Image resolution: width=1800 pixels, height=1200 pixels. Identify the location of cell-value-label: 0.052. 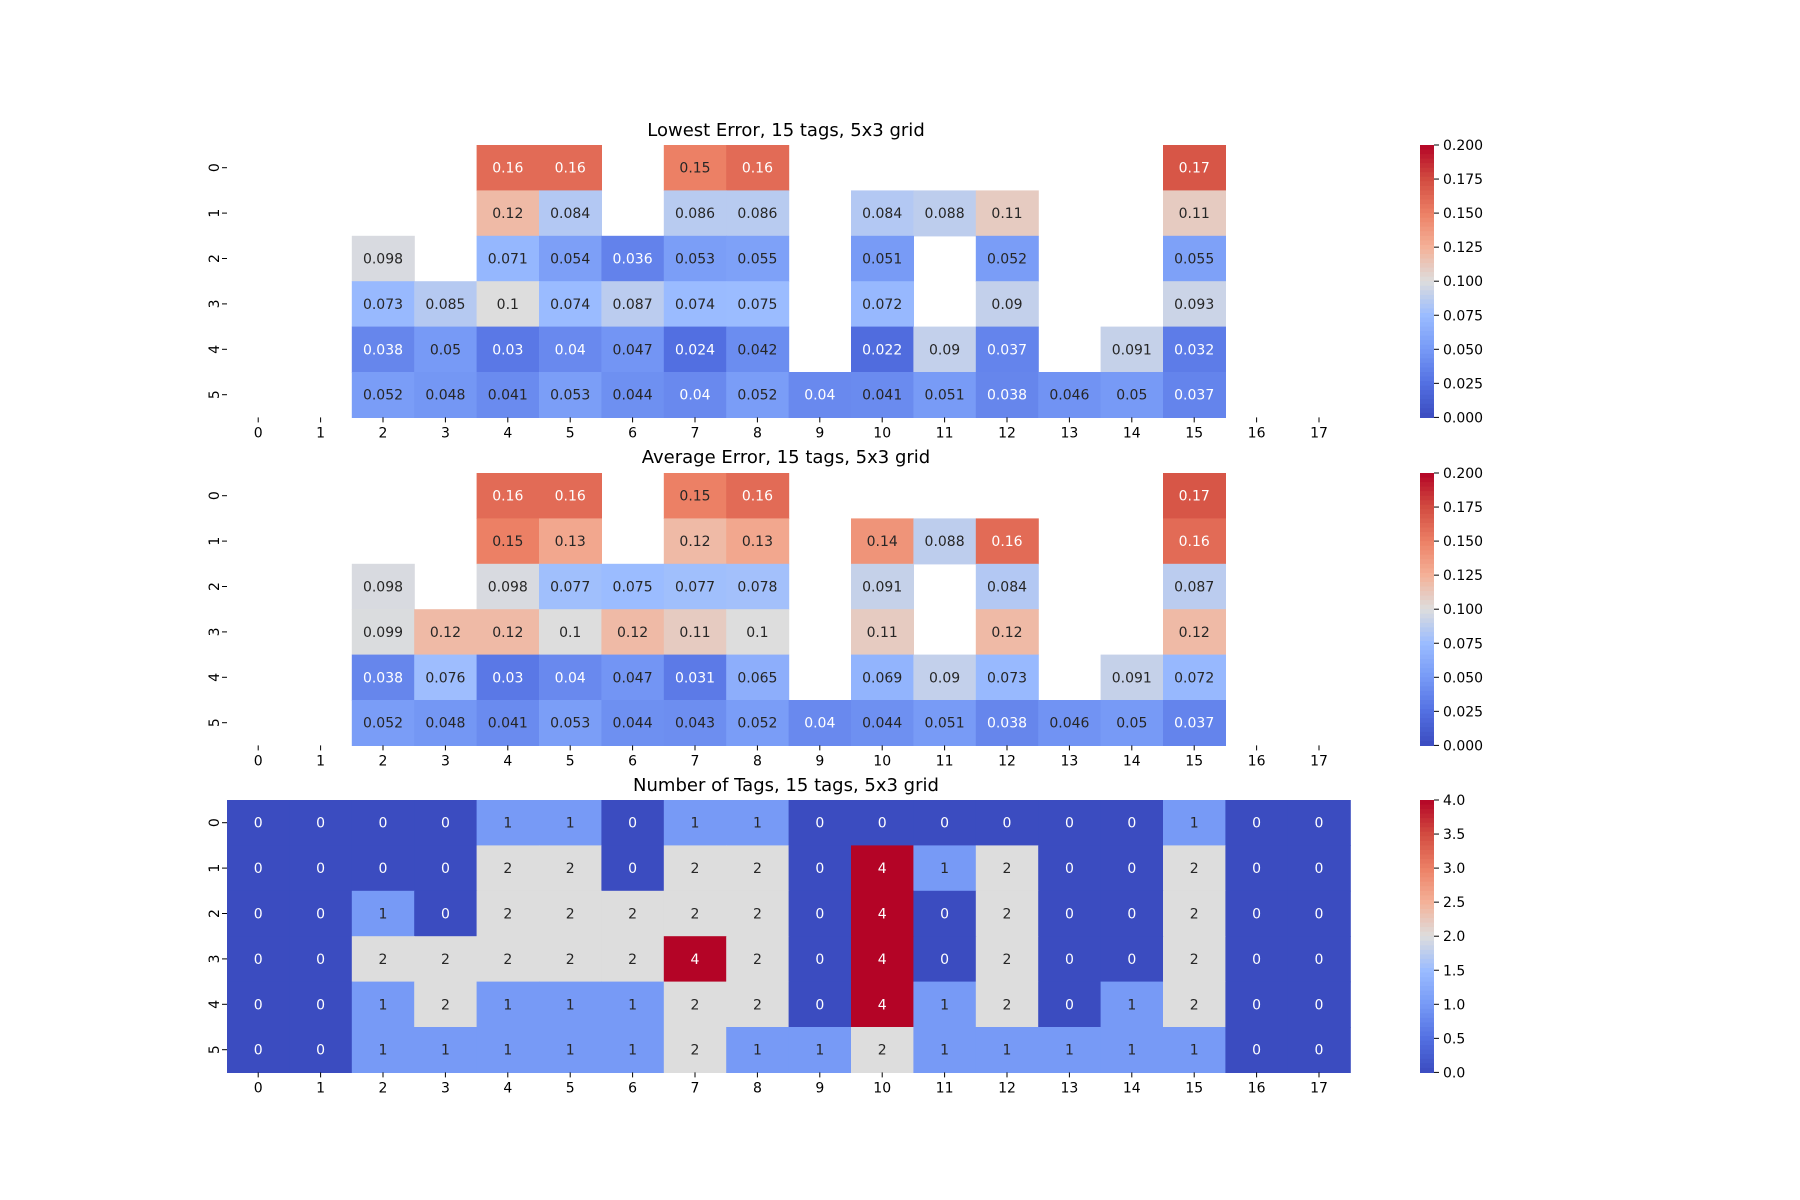
(383, 724).